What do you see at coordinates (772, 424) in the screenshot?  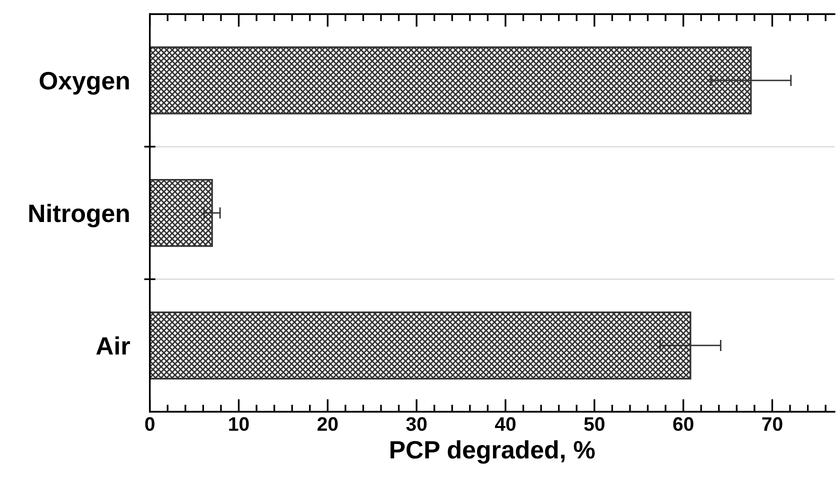 I see `x-tick-label: 70` at bounding box center [772, 424].